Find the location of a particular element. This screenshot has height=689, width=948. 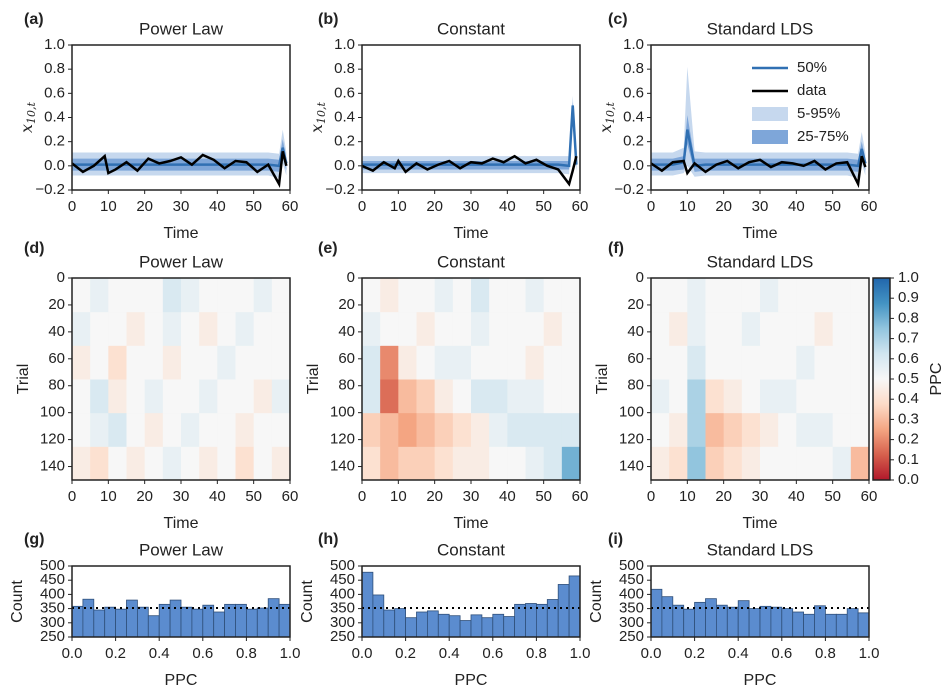

x-tick-label: 0.8 is located at coordinates (246, 653).